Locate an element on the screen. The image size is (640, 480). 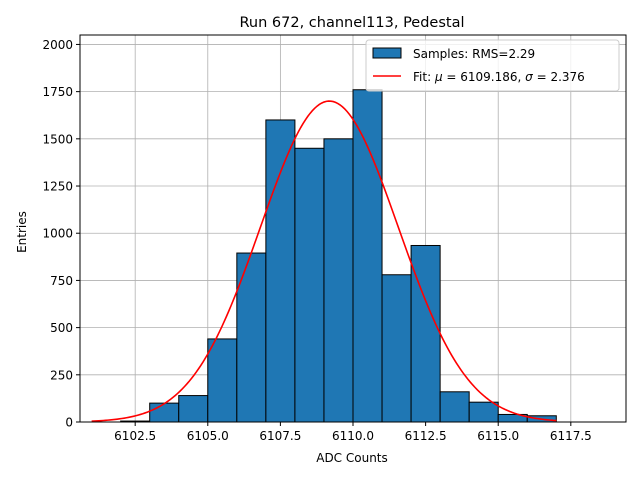
x-tick-label: 6117.5 is located at coordinates (571, 436).